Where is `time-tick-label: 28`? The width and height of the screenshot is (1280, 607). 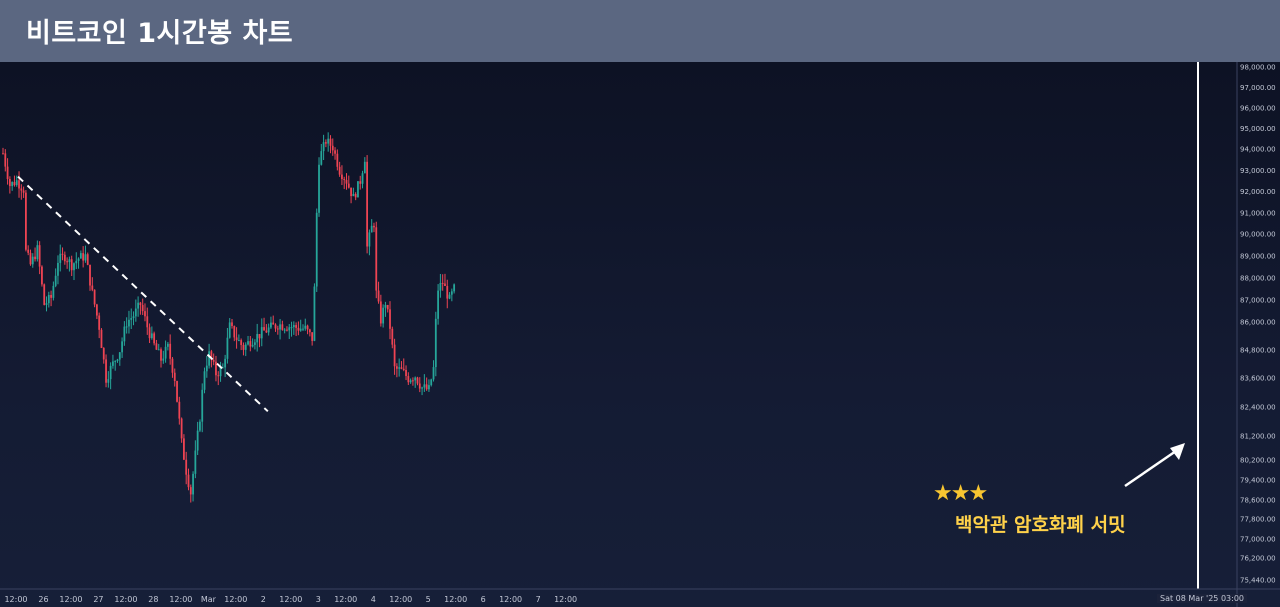 time-tick-label: 28 is located at coordinates (153, 599).